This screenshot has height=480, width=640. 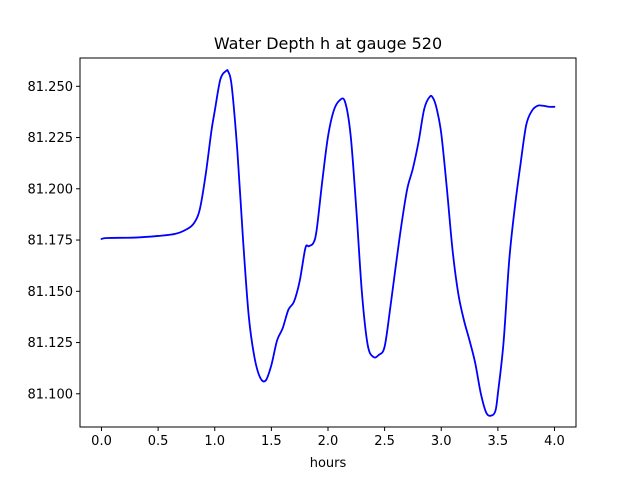 I want to click on x-tick-label: 1.5, so click(x=271, y=441).